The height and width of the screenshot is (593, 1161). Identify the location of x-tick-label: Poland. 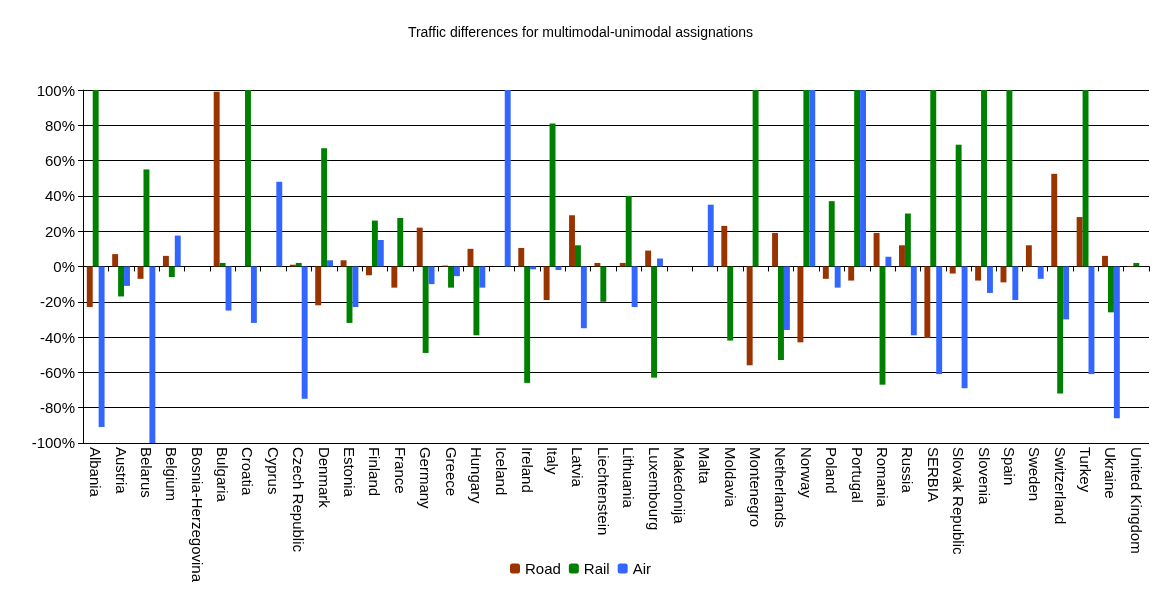
(832, 470).